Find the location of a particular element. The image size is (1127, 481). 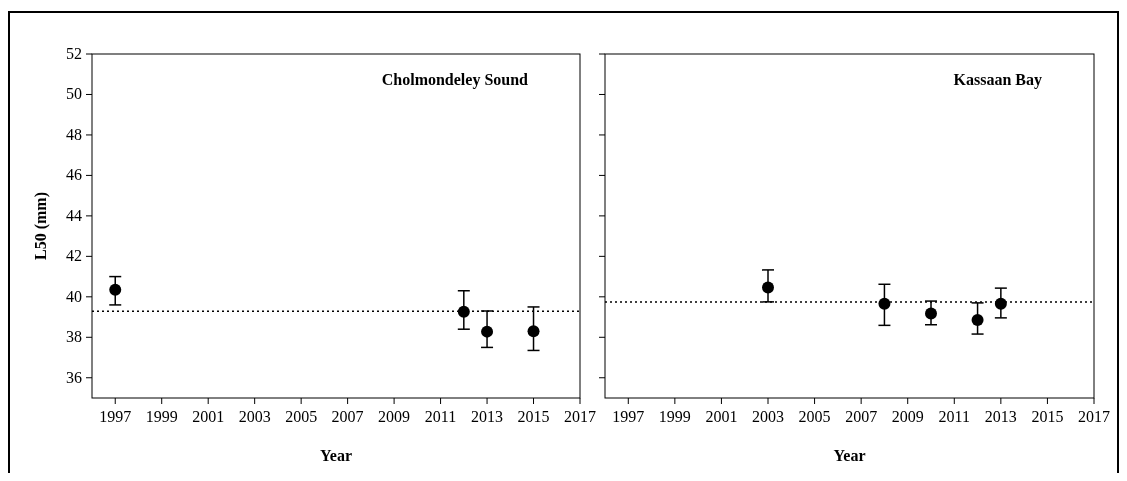

y-tick-label: 46 is located at coordinates (74, 175).